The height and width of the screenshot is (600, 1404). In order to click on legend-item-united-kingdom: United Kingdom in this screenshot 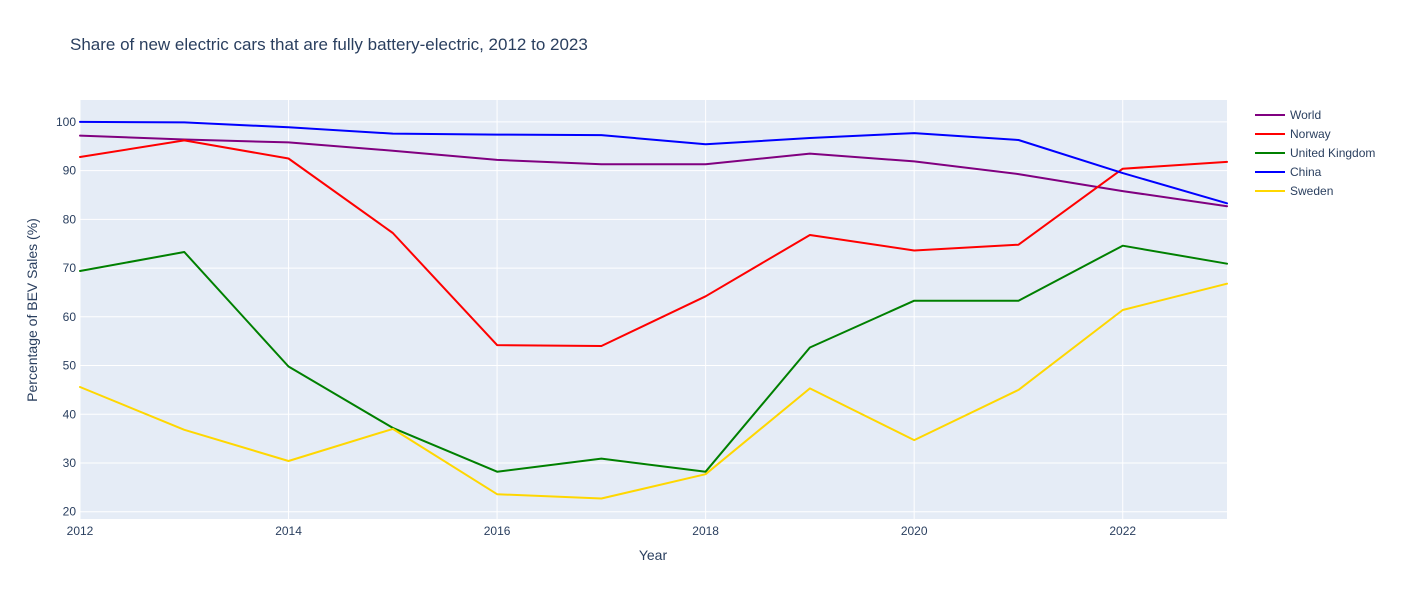, I will do `click(1315, 153)`.